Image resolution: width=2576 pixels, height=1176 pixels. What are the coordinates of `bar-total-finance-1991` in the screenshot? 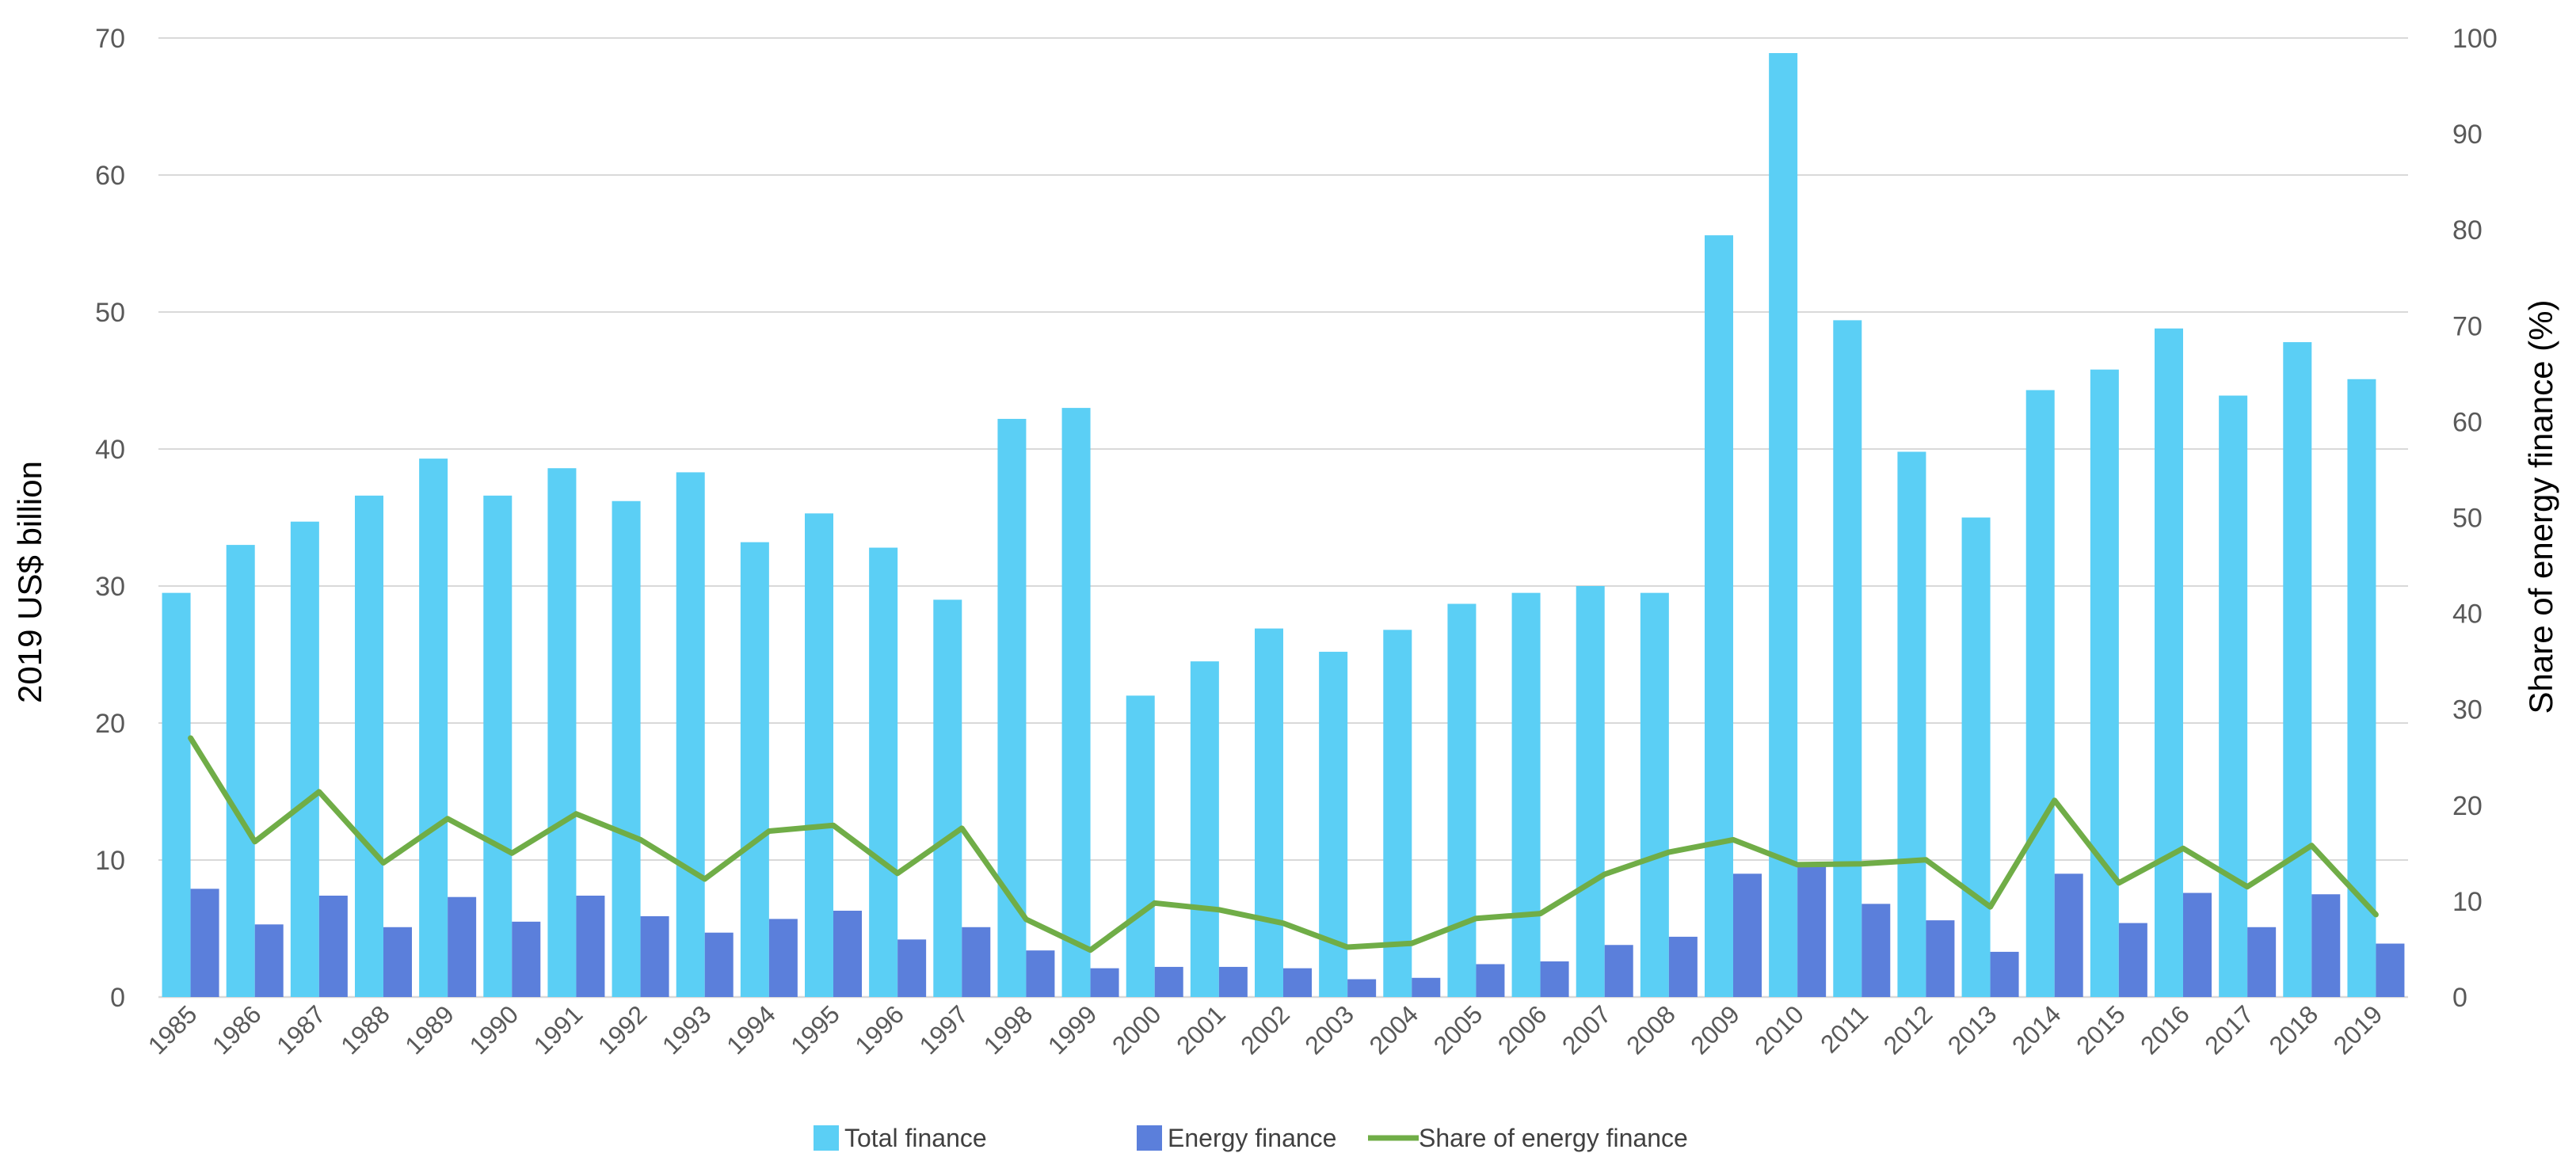 It's located at (562, 732).